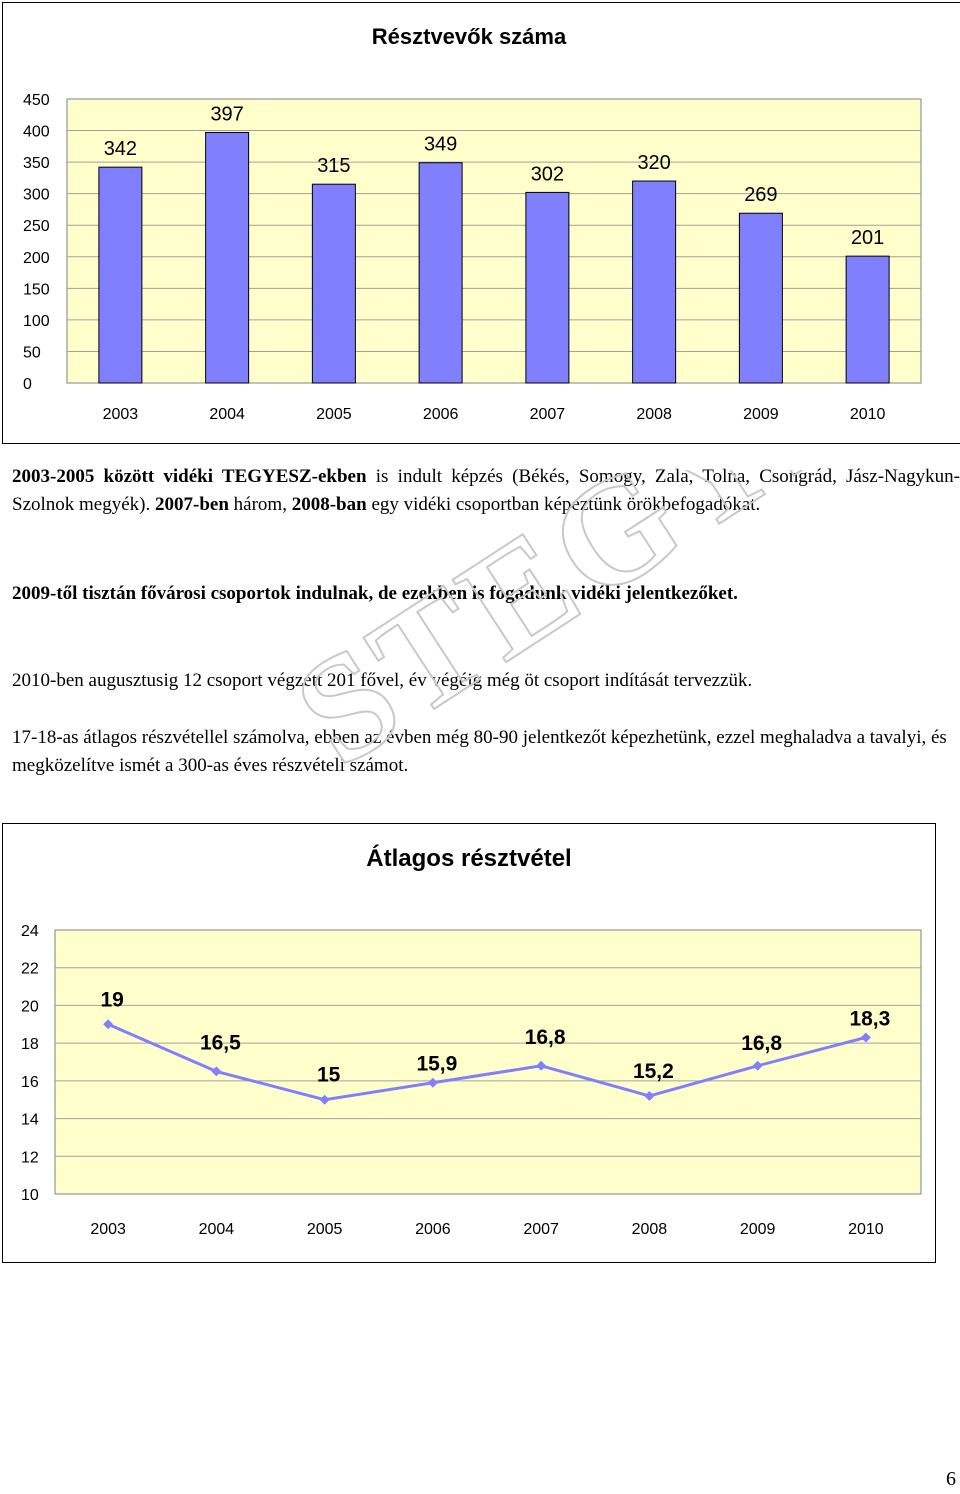 The image size is (960, 1494). What do you see at coordinates (30, 931) in the screenshot?
I see `y-tick-label: 24` at bounding box center [30, 931].